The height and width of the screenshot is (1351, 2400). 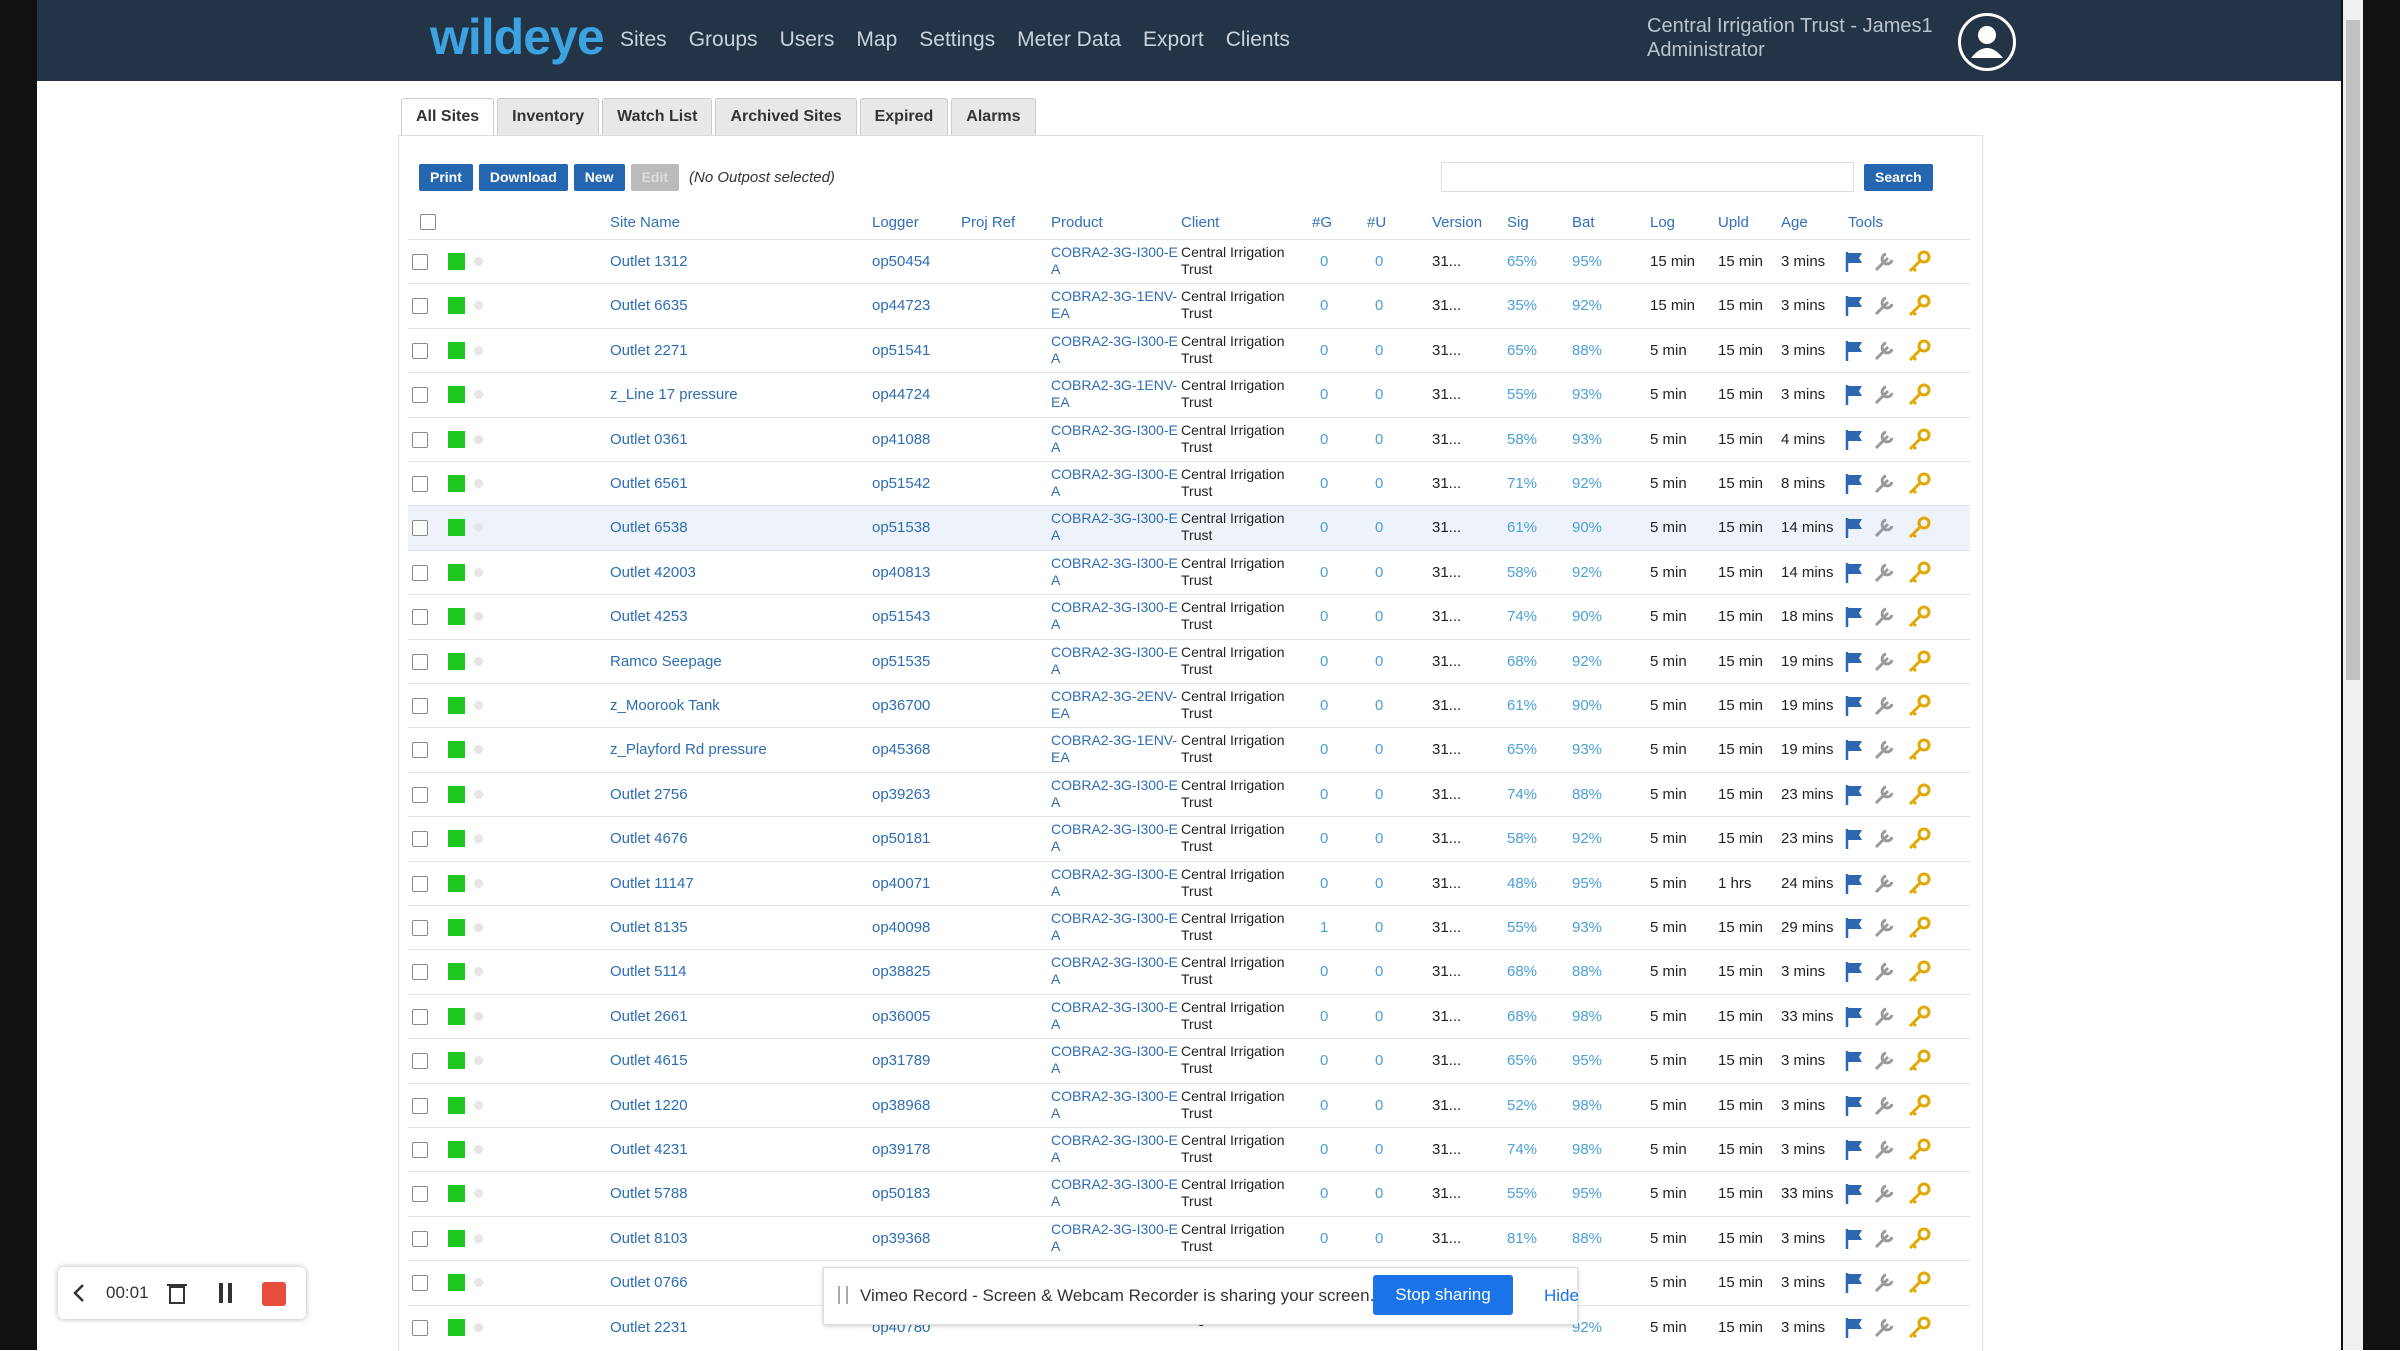 I want to click on cell-site-name: Outlet 4615, so click(x=649, y=1061).